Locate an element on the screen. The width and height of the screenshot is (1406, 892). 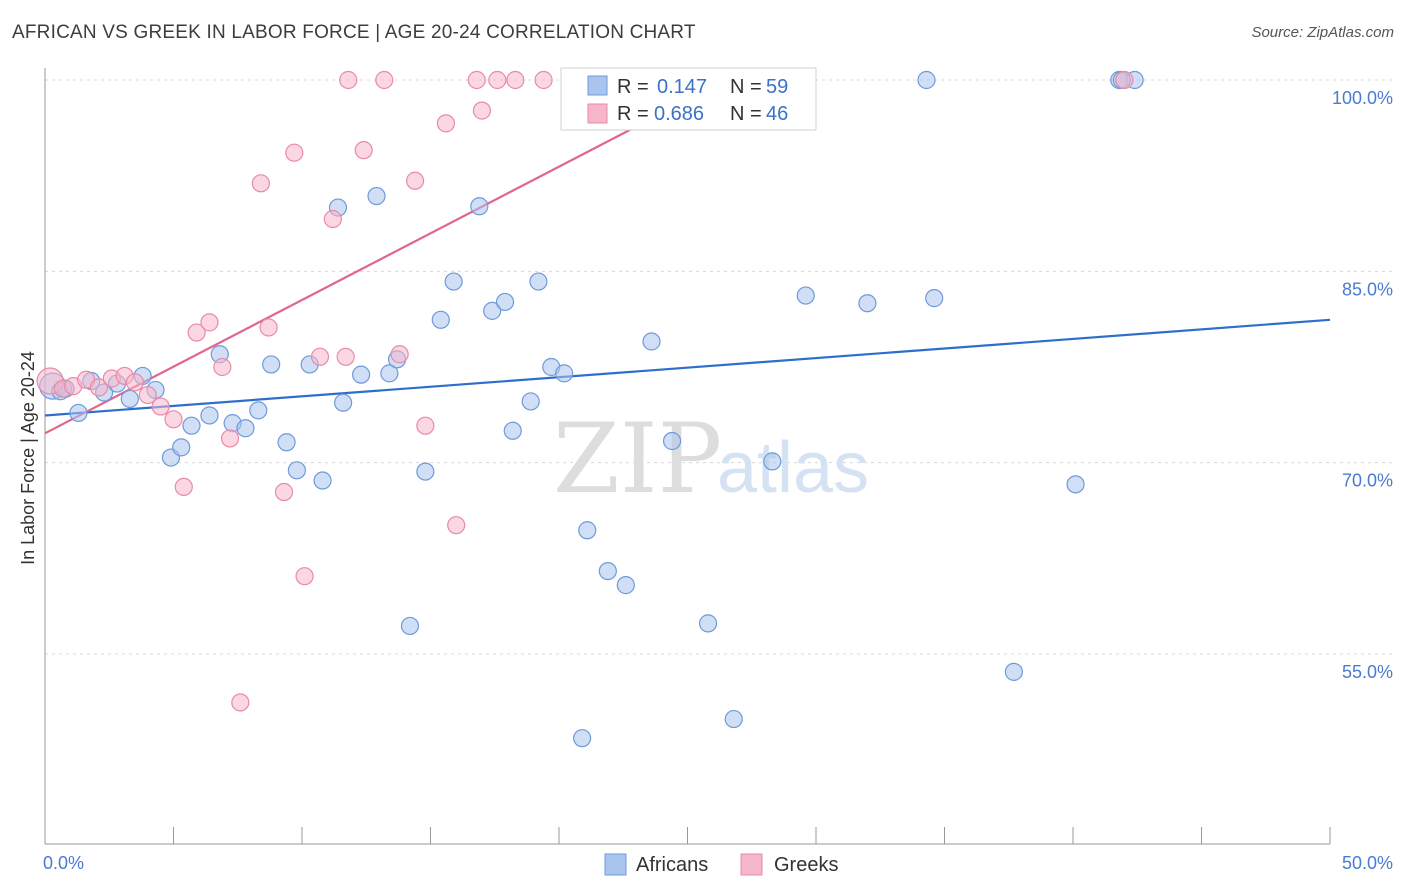
bottom-legend-label-africans: Africans is located at coordinates (672, 865).